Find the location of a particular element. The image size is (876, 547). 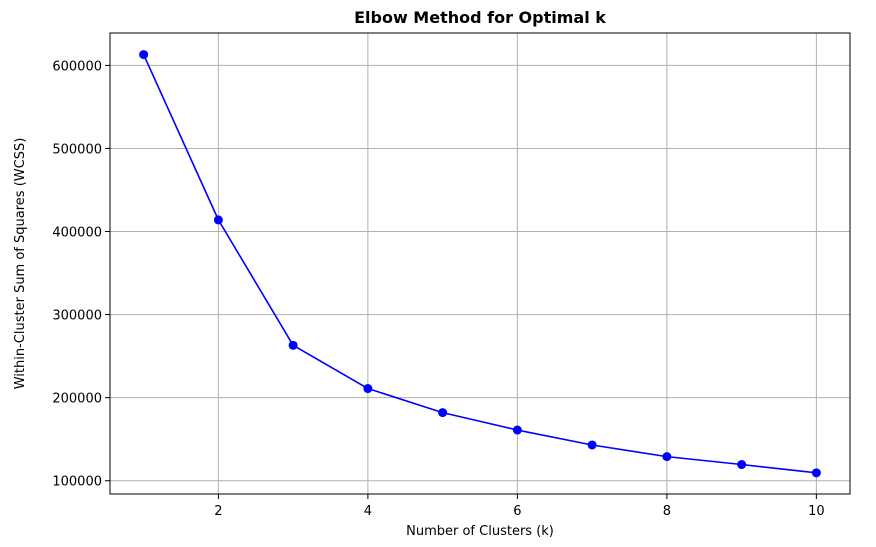

y-tick-label: 200000 is located at coordinates (77, 399).